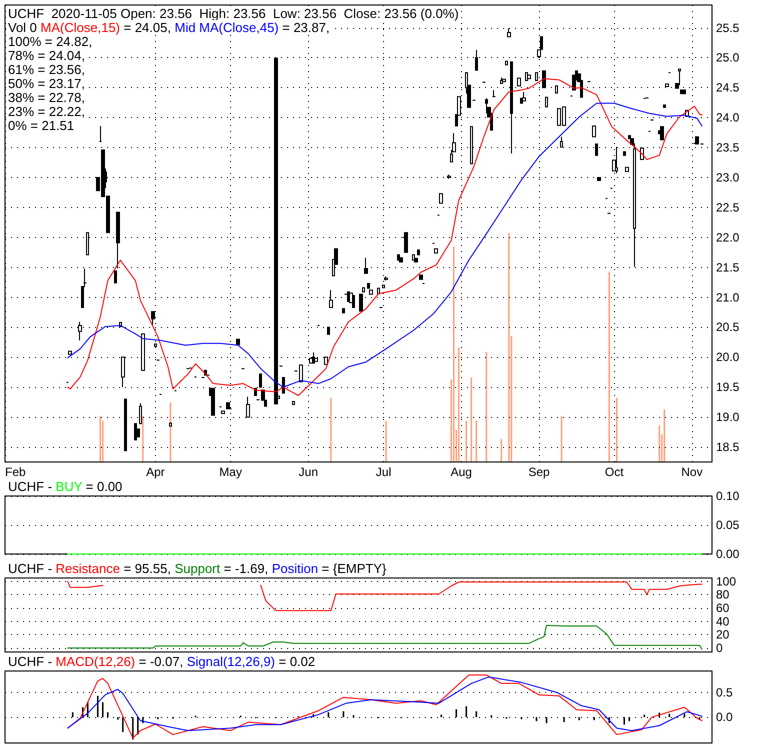 This screenshot has width=780, height=745. I want to click on y-tick-label: 24.0, so click(728, 117).